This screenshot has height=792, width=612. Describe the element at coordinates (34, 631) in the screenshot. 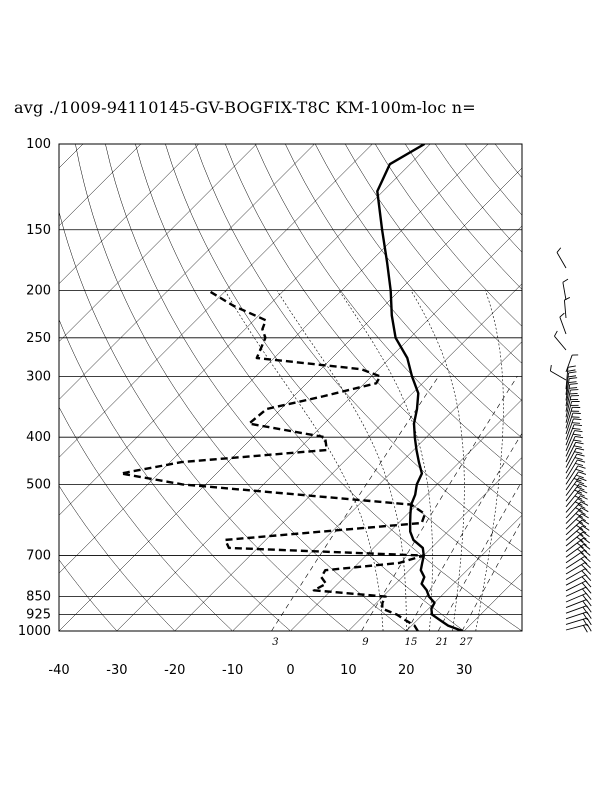

I see `pressure-tick-label: 1000` at that location.